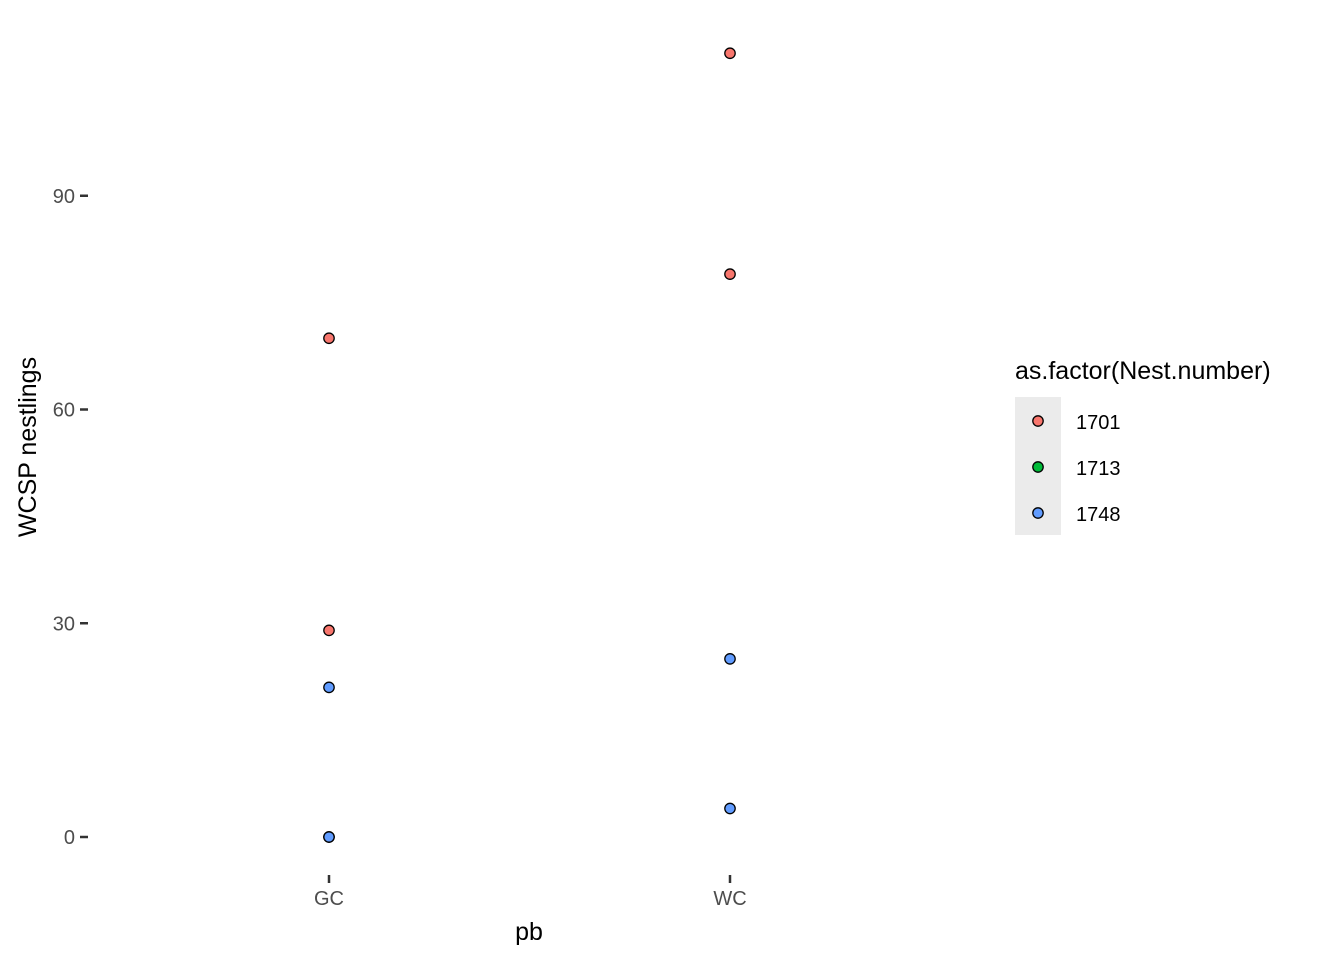 Image resolution: width=1344 pixels, height=960 pixels. Describe the element at coordinates (70, 517) in the screenshot. I see `y-axis: 0 30 60 90` at that location.